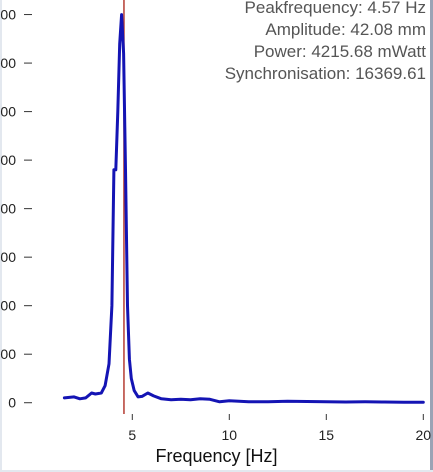 Image resolution: width=433 pixels, height=472 pixels. What do you see at coordinates (8, 160) in the screenshot?
I see `y-tick-label: 5000` at bounding box center [8, 160].